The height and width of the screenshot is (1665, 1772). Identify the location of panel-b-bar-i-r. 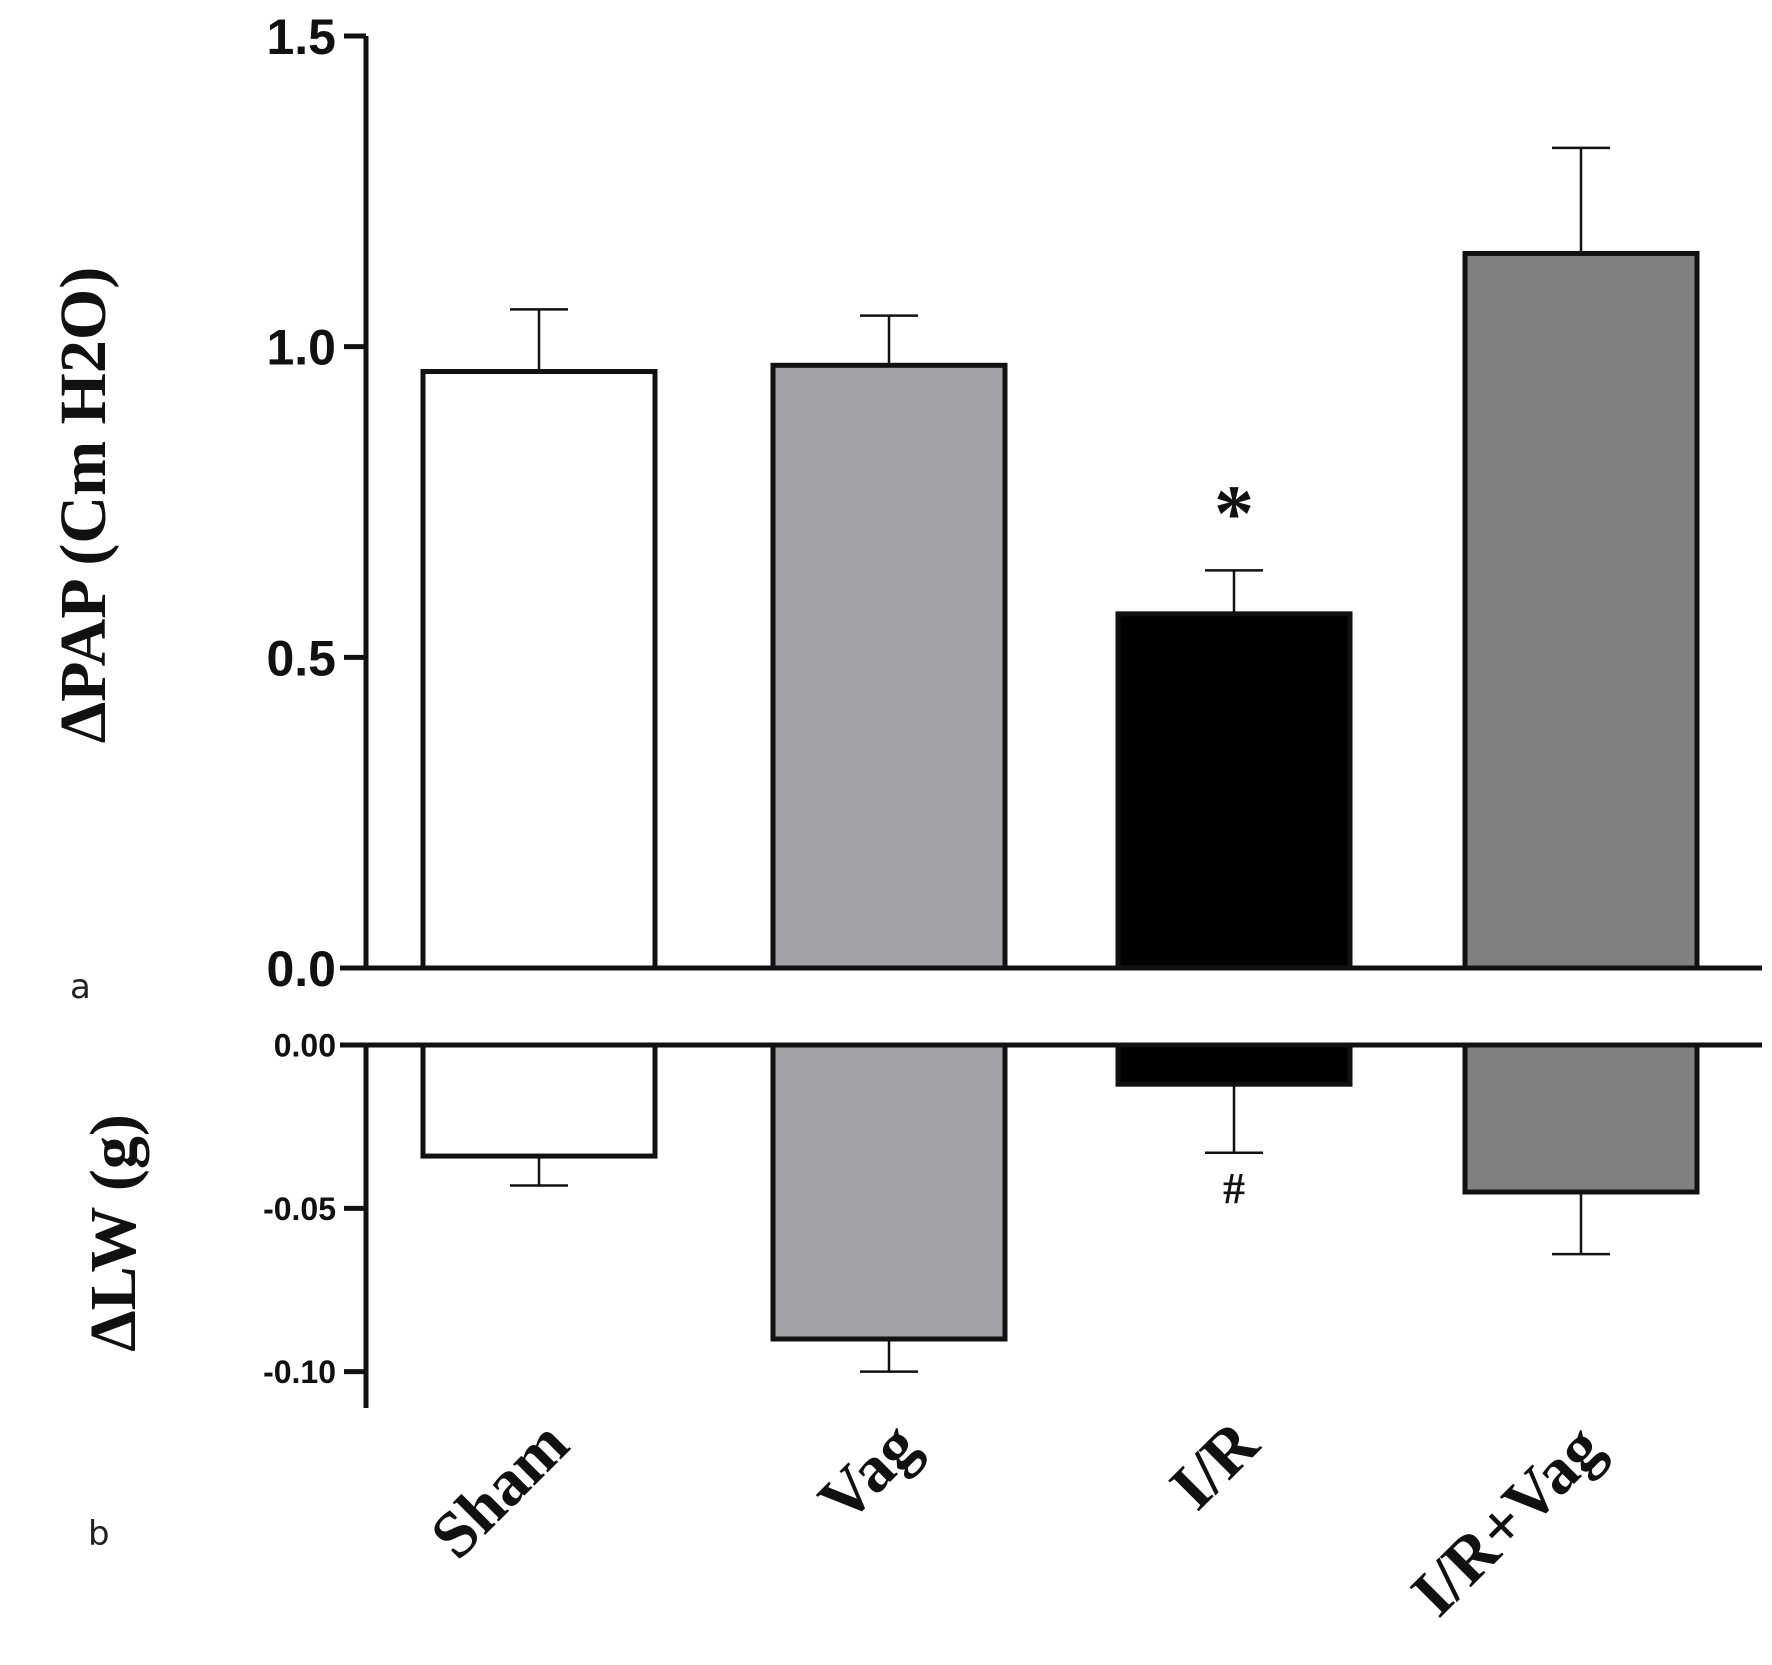
(1234, 1064).